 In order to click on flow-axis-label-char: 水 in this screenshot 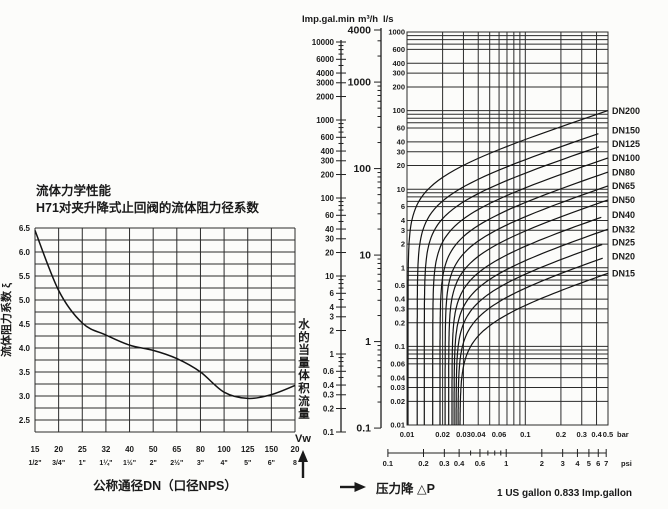, I will do `click(304, 324)`.